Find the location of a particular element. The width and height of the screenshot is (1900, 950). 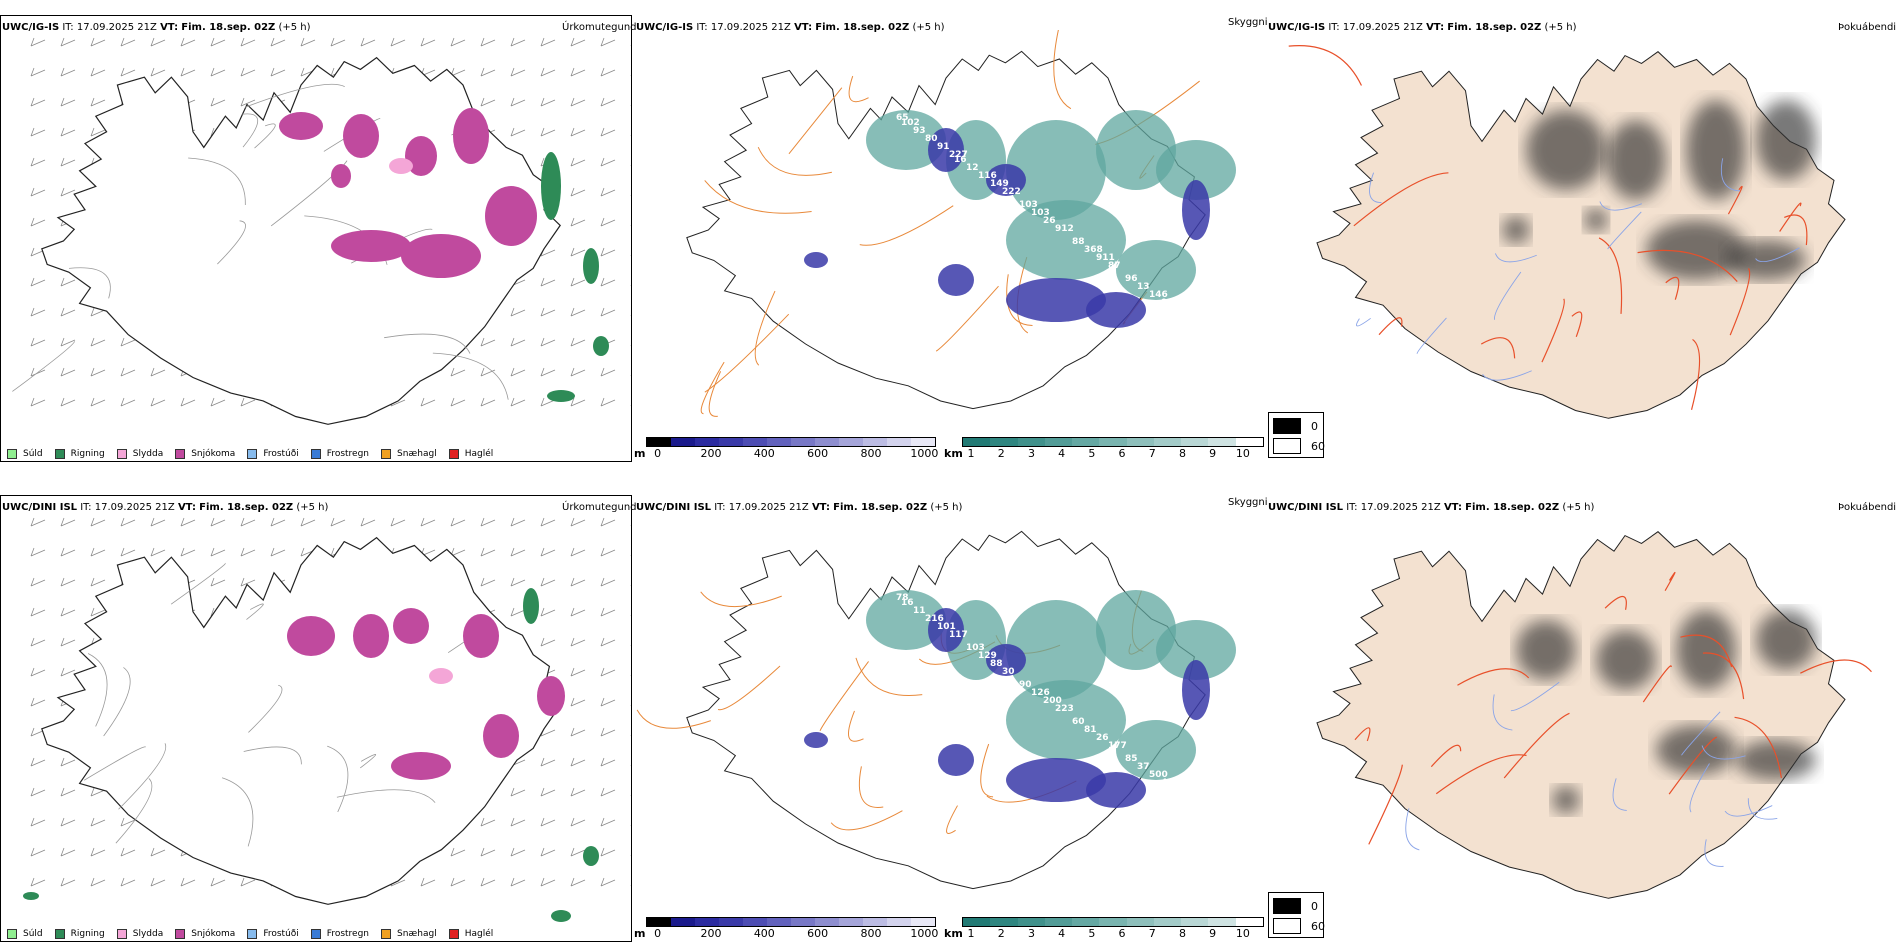

cloud-base-value: 18 is located at coordinates (1184, 316).